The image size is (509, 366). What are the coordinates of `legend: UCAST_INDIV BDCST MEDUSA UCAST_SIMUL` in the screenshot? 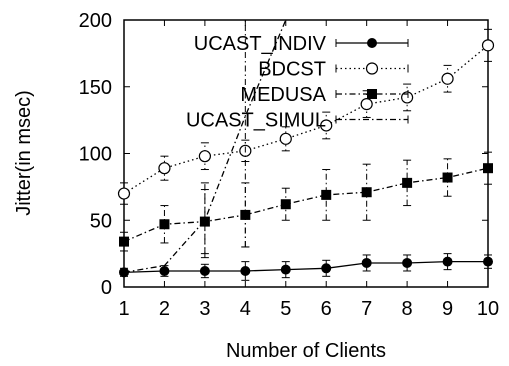 It's located at (297, 82).